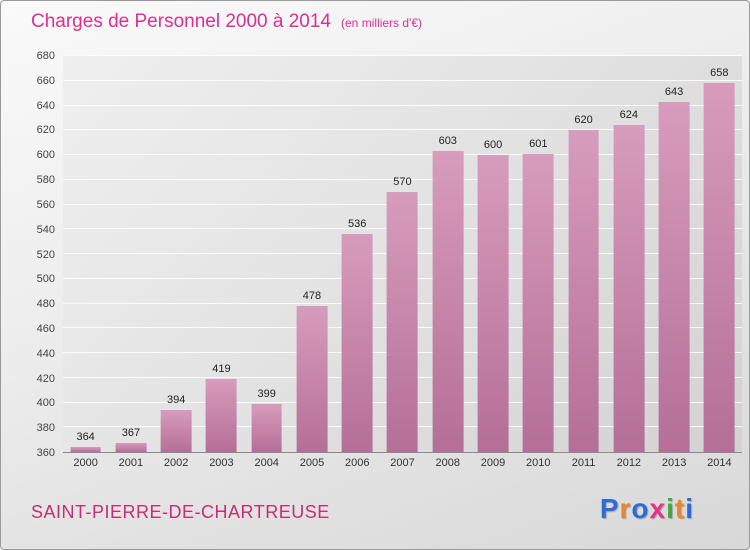 Image resolution: width=750 pixels, height=550 pixels. Describe the element at coordinates (538, 143) in the screenshot. I see `bar-value-label: 601` at that location.